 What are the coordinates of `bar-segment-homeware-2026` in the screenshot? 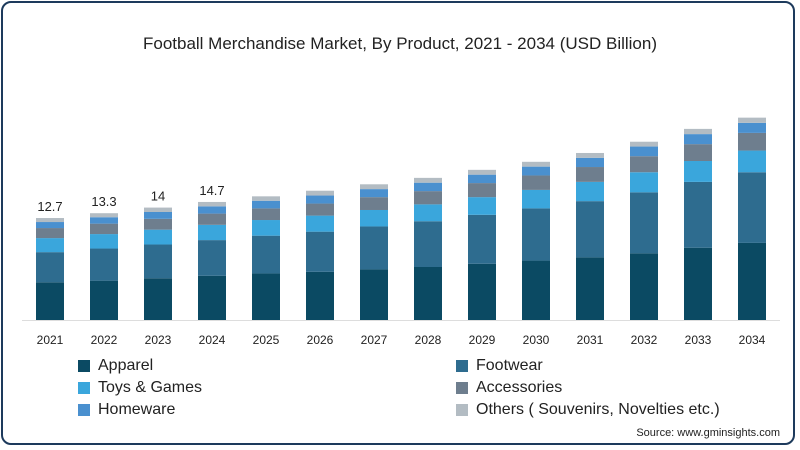 It's located at (320, 199).